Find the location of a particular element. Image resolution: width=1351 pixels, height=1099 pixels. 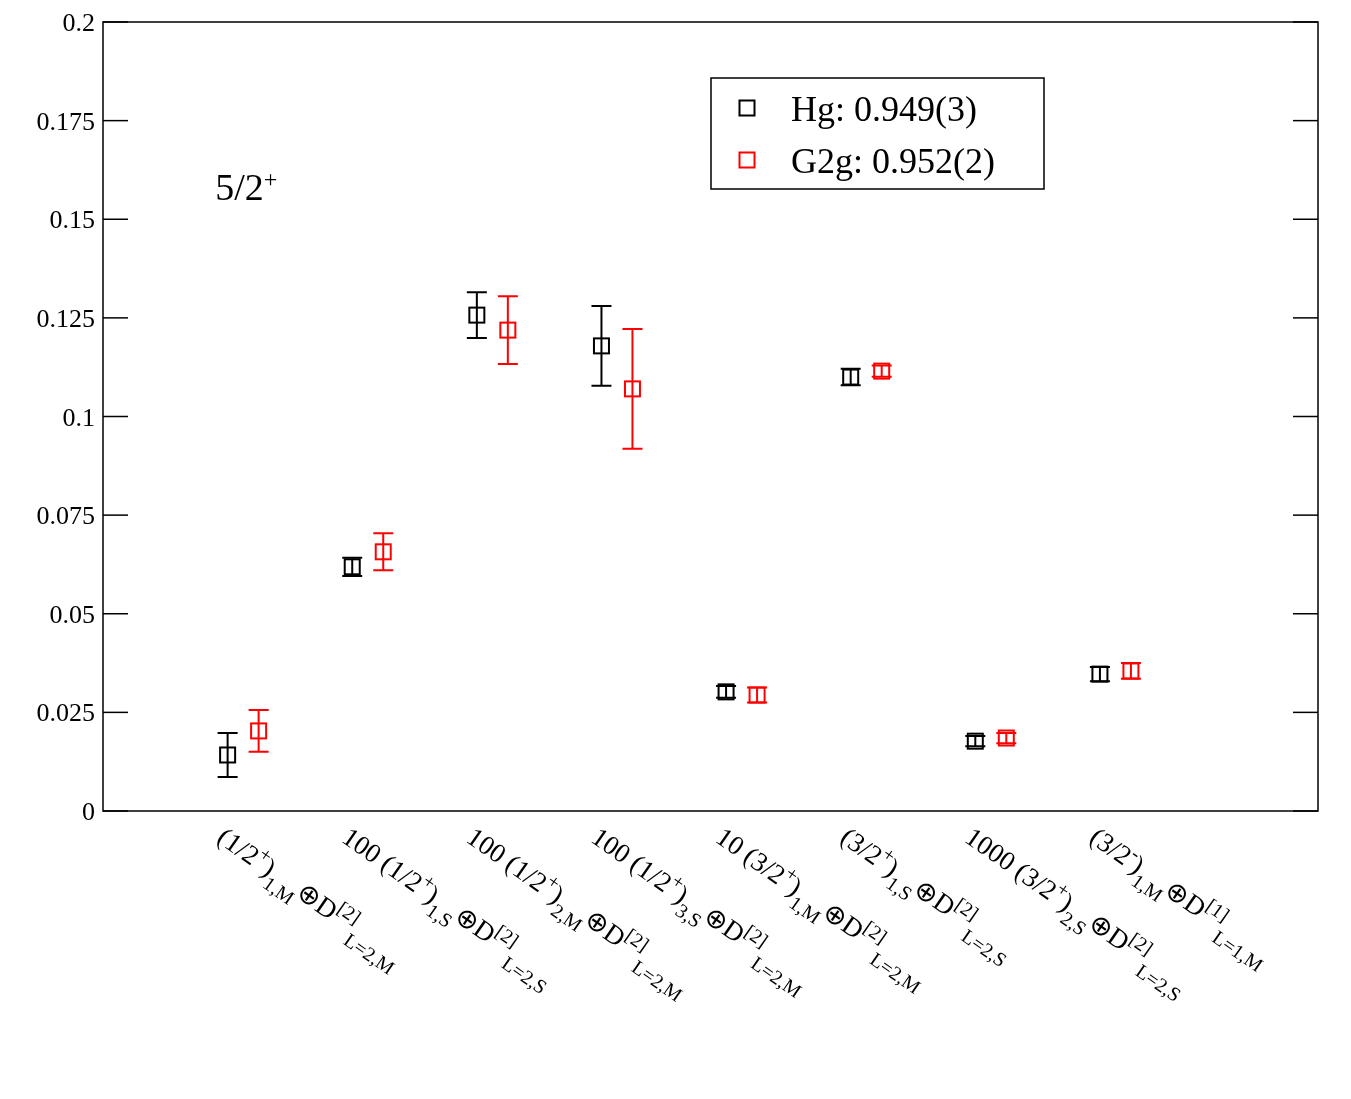

y-tick-label: 0.125 is located at coordinates (65, 318).